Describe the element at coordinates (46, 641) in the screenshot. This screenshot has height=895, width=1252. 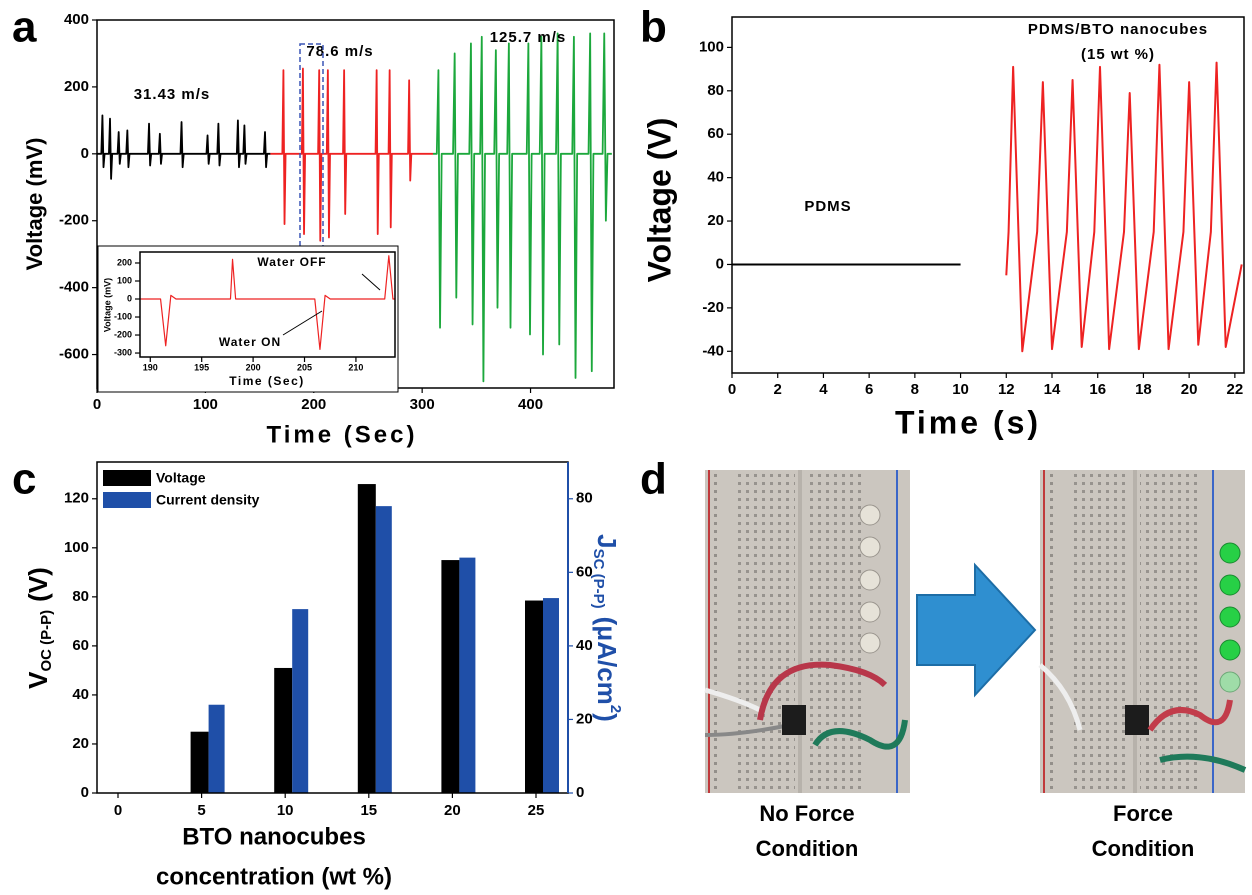
I see `y-axis-title-part: OC (P-P)` at that location.